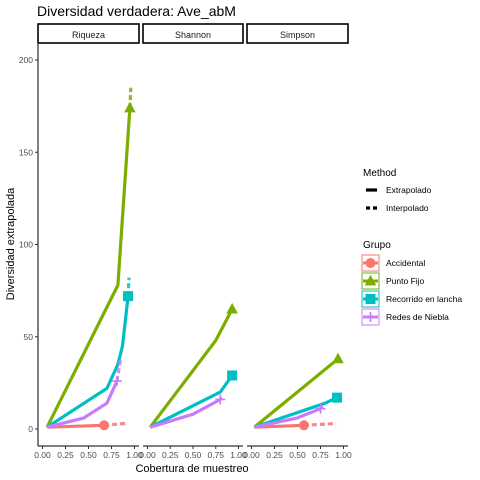 Image resolution: width=480 pixels, height=480 pixels. Describe the element at coordinates (405, 281) in the screenshot. I see `group-legend-label: Punto Fijo` at that location.